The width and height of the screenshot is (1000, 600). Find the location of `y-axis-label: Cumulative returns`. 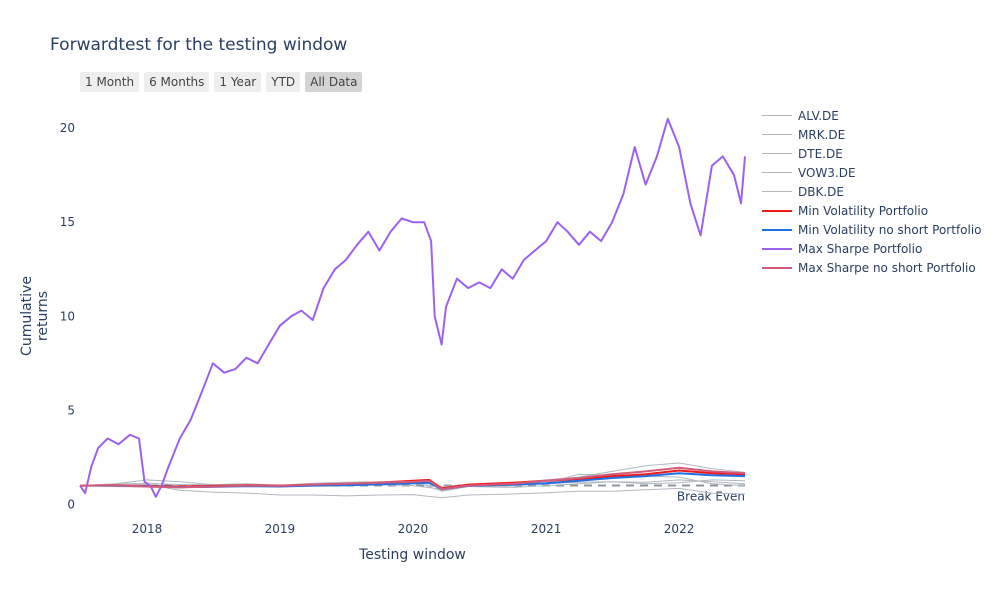

y-axis-label: Cumulative returns is located at coordinates (35, 316).